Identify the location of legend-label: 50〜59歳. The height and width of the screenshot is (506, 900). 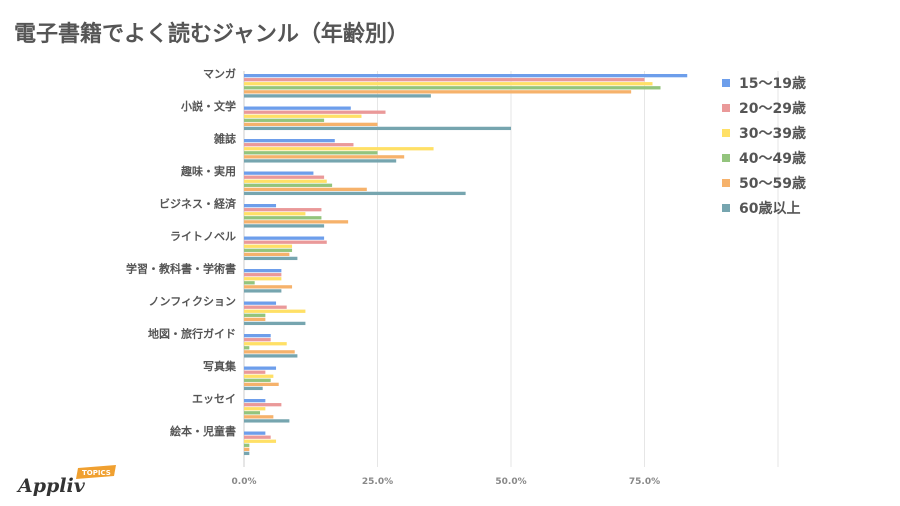
(772, 183).